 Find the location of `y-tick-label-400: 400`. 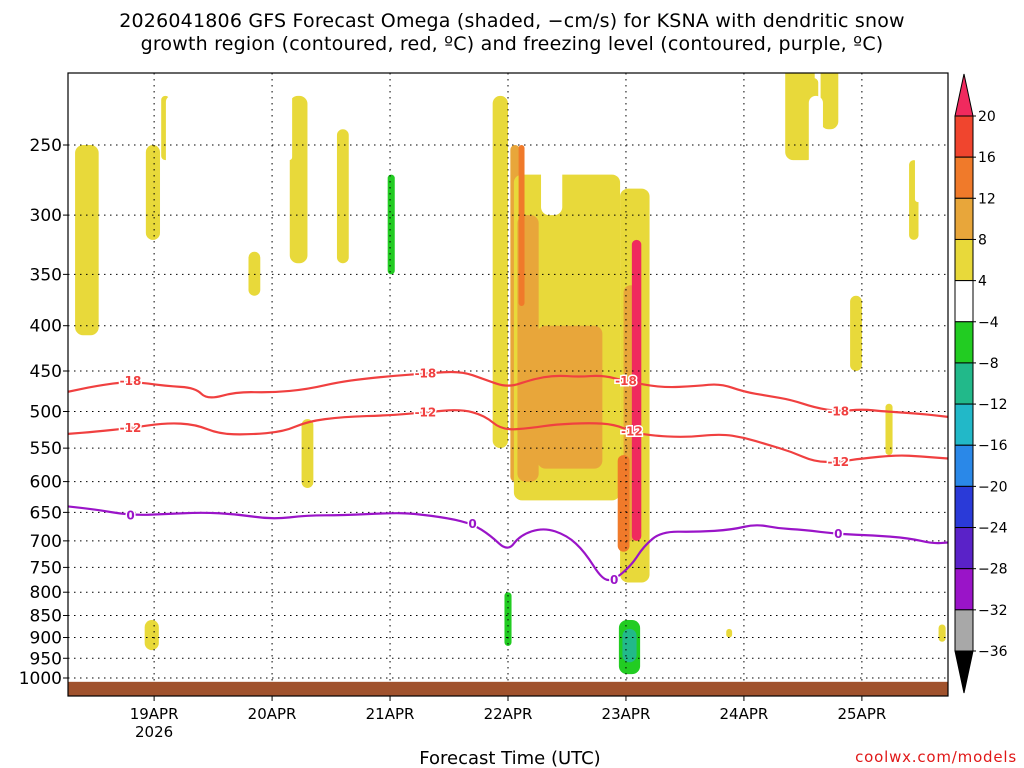

y-tick-label-400: 400 is located at coordinates (46, 327).